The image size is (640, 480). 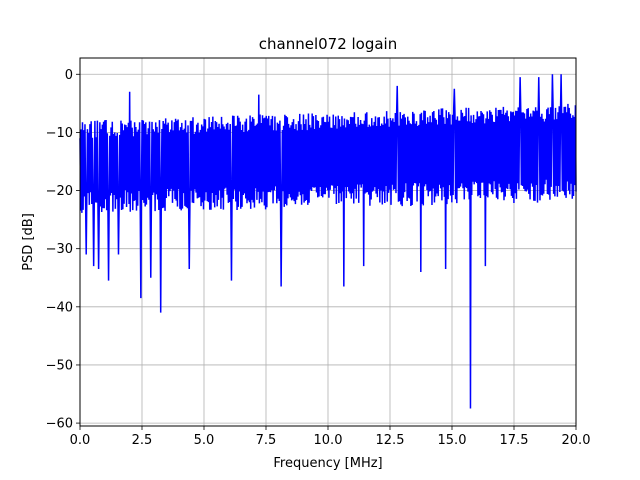 What do you see at coordinates (576, 440) in the screenshot?
I see `x-tick-label: 20.0` at bounding box center [576, 440].